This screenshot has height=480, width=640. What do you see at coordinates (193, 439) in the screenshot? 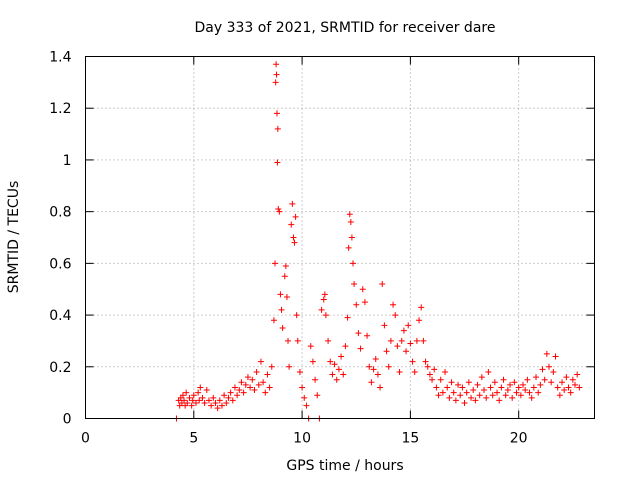
I see `x-tick-label: 5` at bounding box center [193, 439].